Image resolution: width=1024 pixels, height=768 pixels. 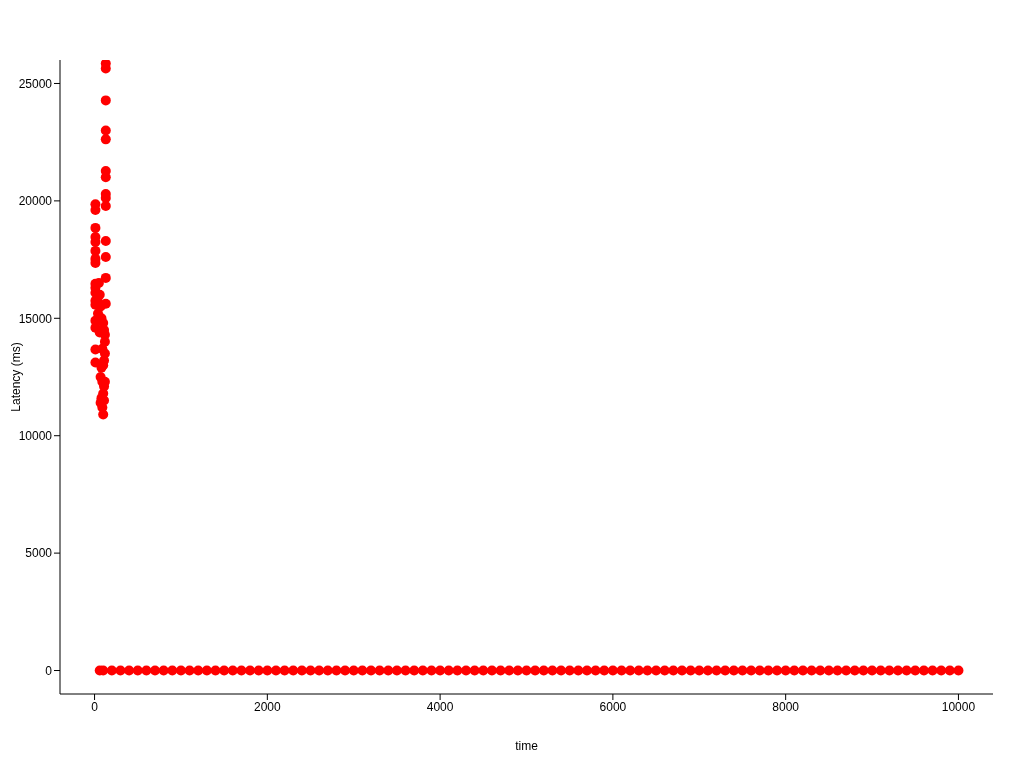 What do you see at coordinates (35, 83) in the screenshot?
I see `y-tick-label: 25000` at bounding box center [35, 83].